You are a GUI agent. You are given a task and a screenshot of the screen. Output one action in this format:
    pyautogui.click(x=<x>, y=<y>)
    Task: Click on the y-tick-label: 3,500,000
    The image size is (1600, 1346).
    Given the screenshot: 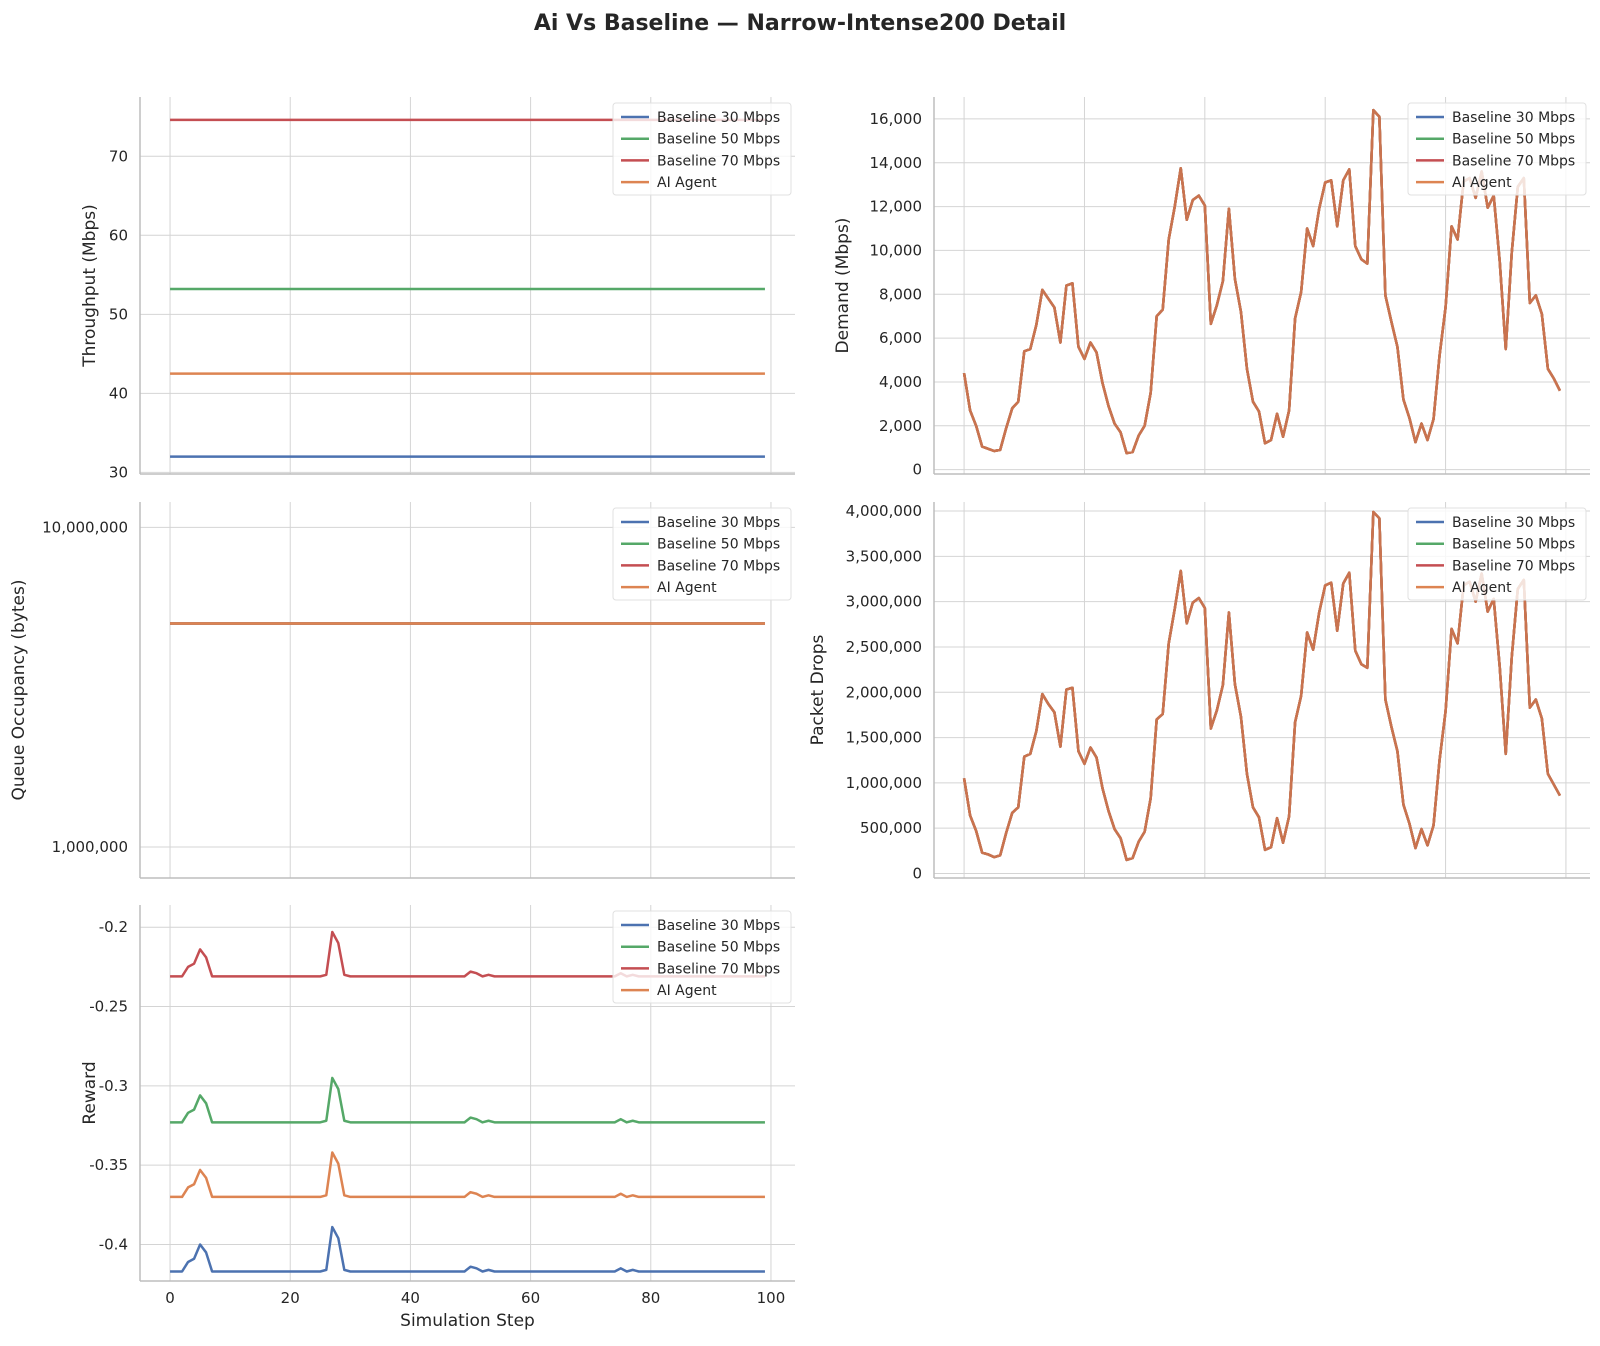 What is the action you would take?
    pyautogui.click(x=884, y=556)
    